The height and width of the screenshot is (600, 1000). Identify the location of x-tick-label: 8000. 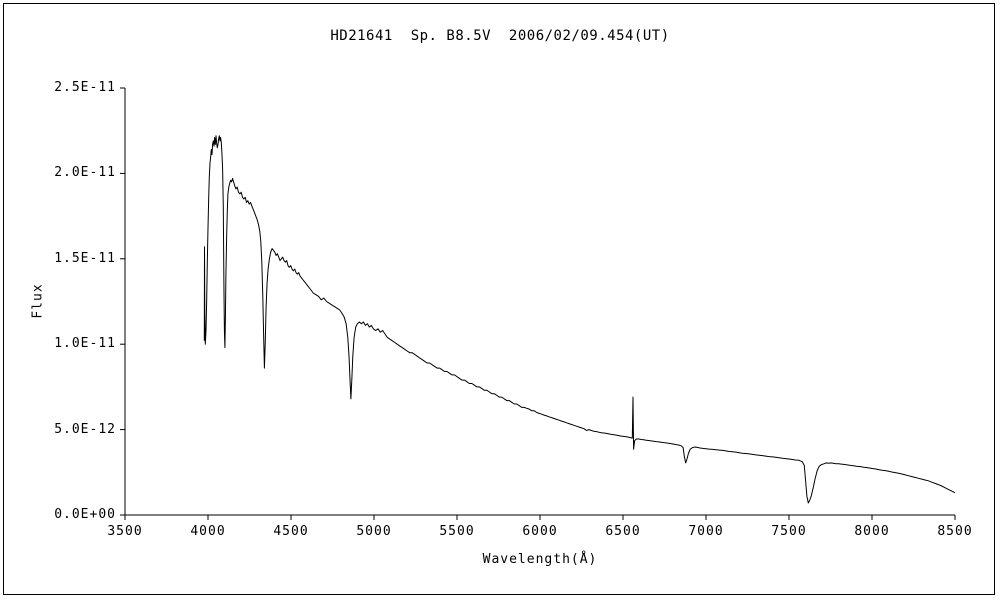
(872, 531).